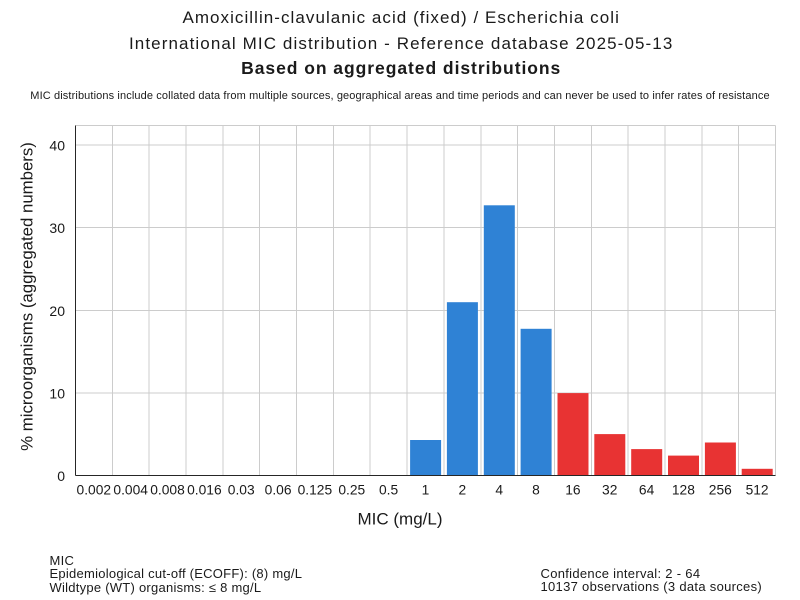  Describe the element at coordinates (573, 489) in the screenshot. I see `svg-text: 16` at that location.